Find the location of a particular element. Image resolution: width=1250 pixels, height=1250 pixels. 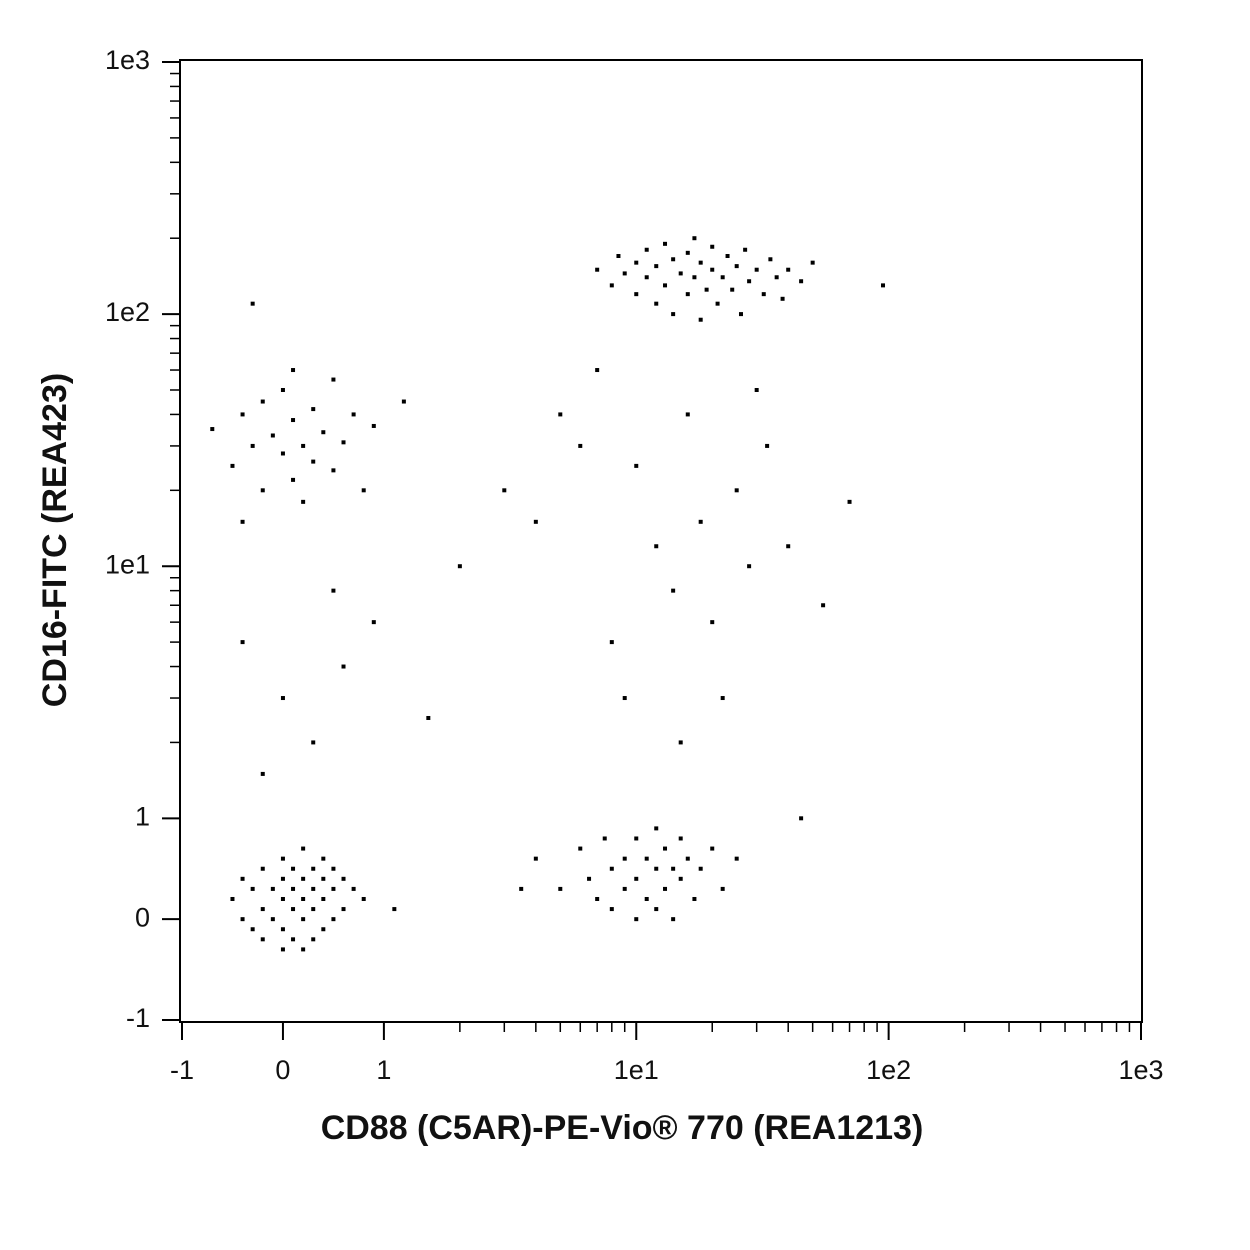

x-tick-label: -1 is located at coordinates (182, 1070).